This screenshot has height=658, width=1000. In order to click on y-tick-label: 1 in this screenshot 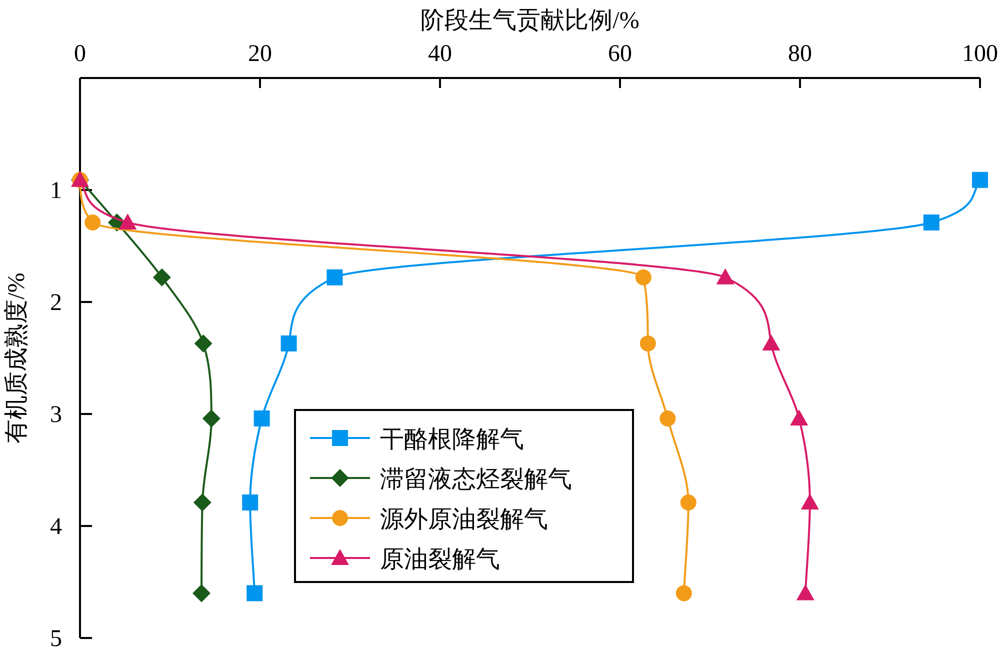, I will do `click(56, 191)`.